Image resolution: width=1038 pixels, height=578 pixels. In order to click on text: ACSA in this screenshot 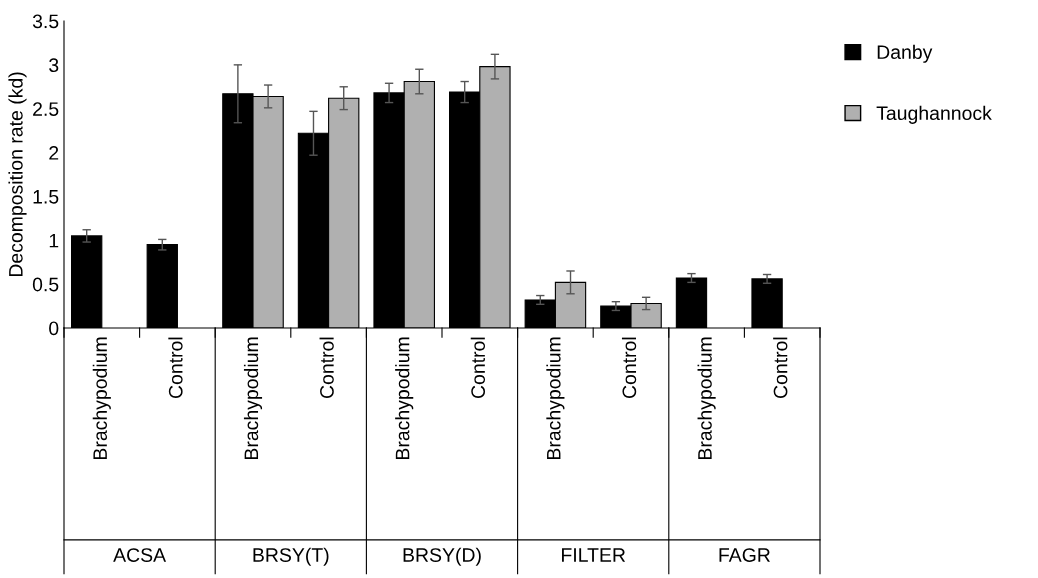, I will do `click(140, 555)`.